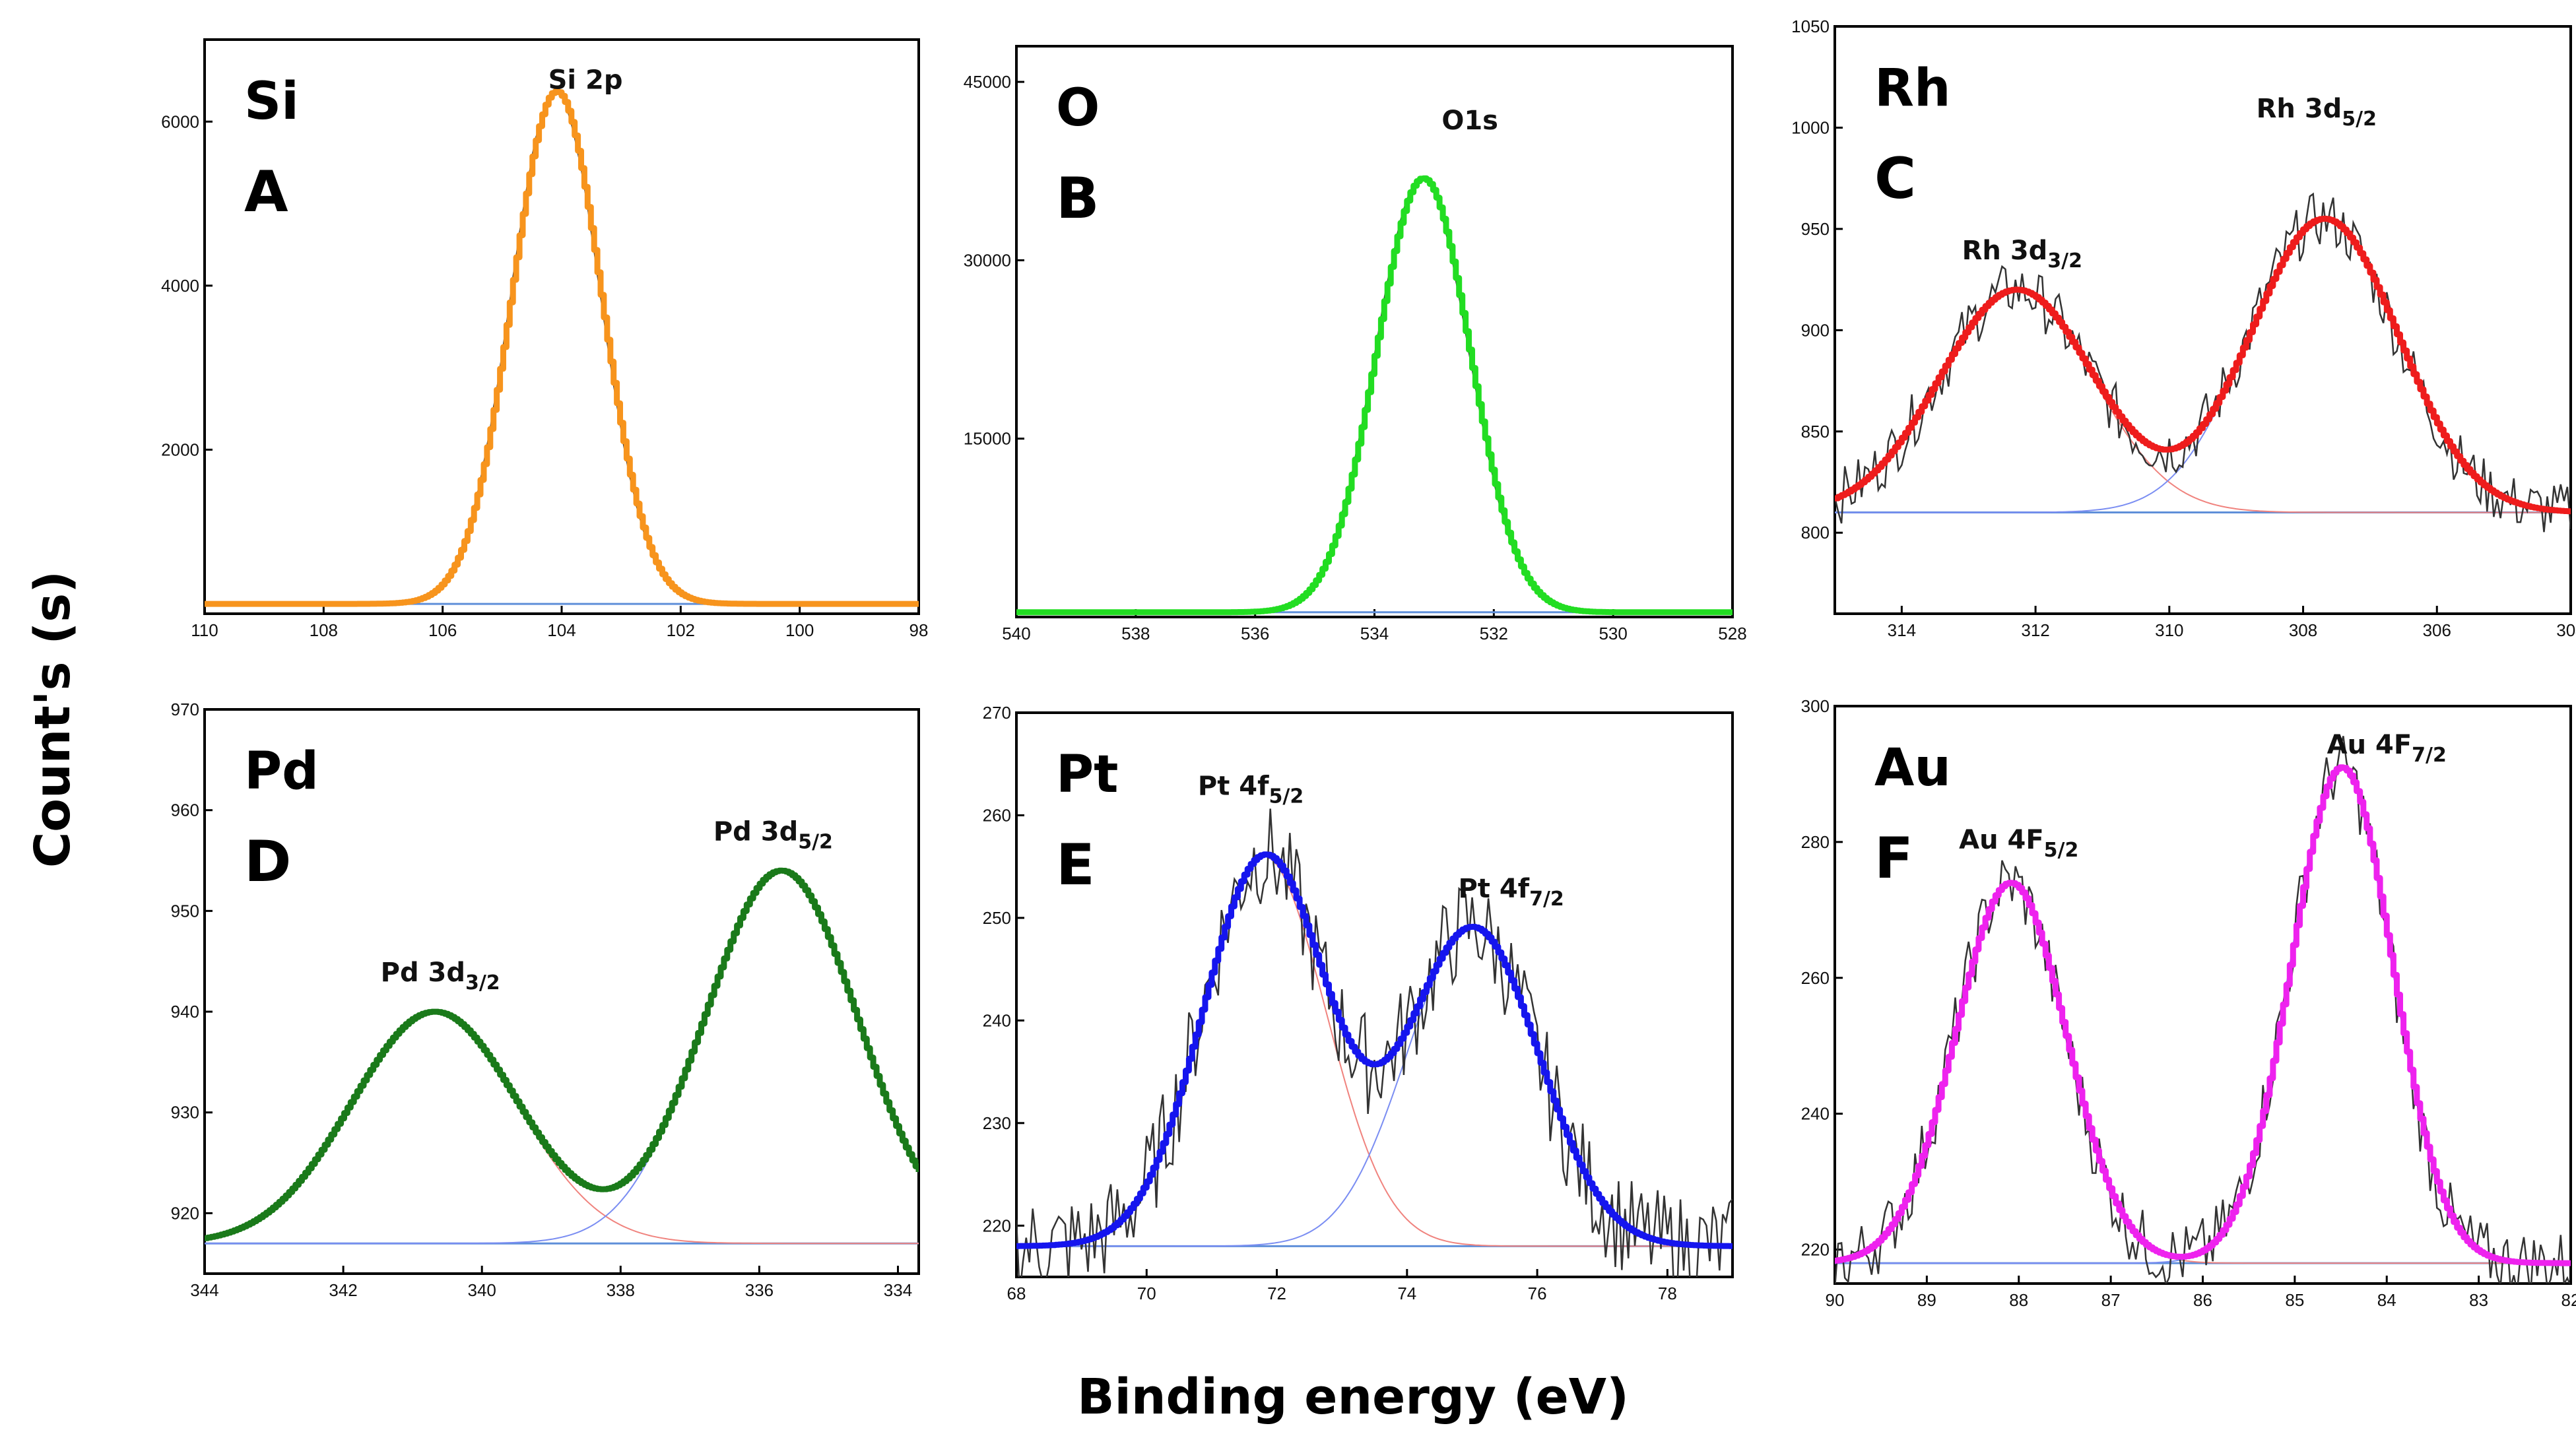 The height and width of the screenshot is (1434, 2576). What do you see at coordinates (204, 630) in the screenshot?
I see `x-tick-label: 110` at bounding box center [204, 630].